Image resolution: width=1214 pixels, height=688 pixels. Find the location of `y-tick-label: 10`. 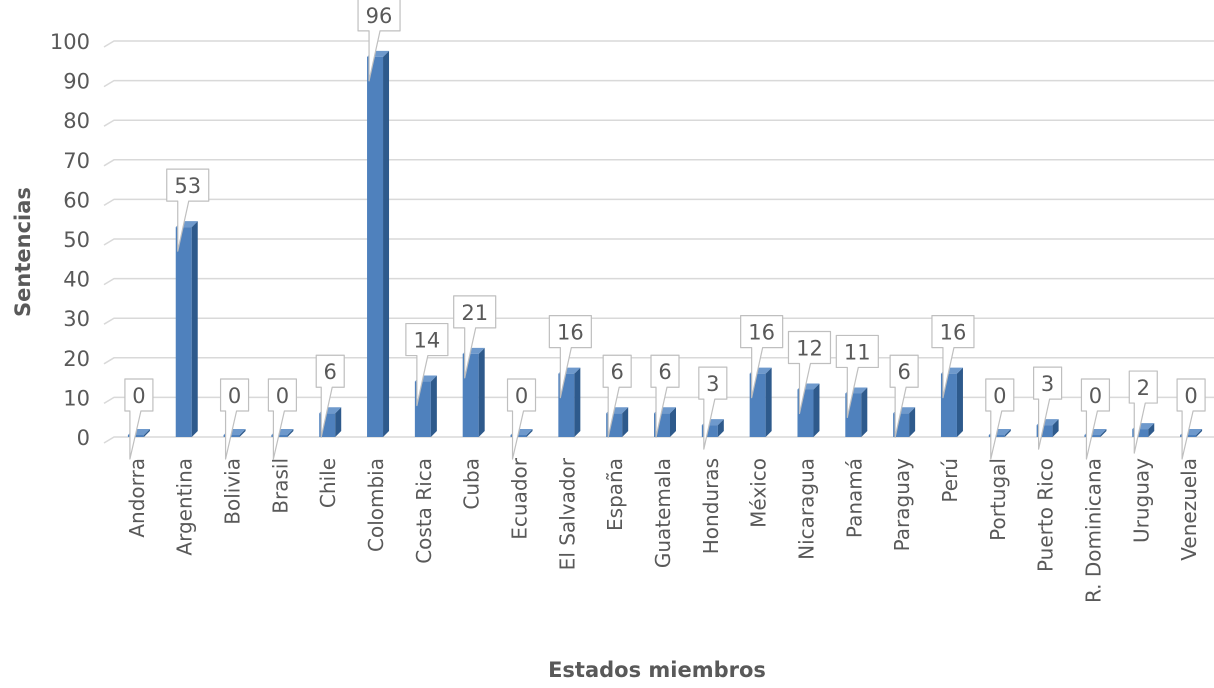

y-tick-label: 10 is located at coordinates (76, 398).